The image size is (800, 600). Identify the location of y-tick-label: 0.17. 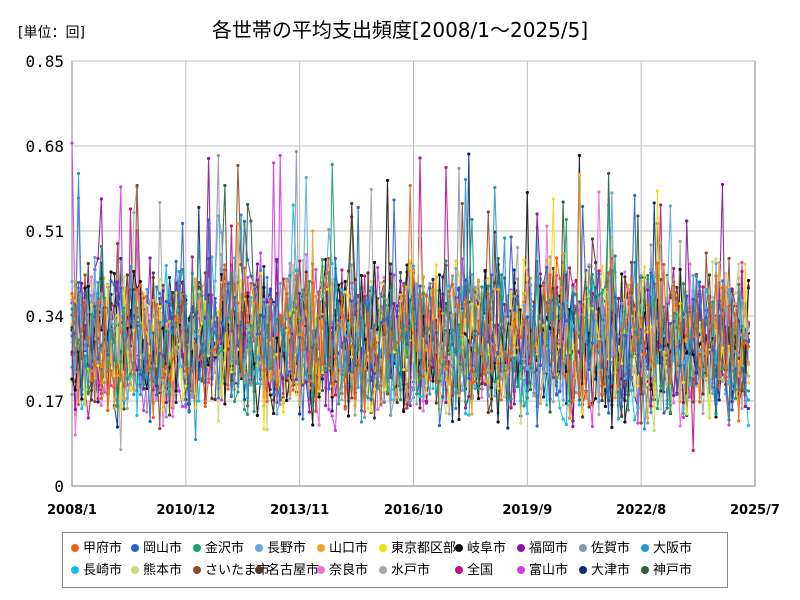
(44, 401).